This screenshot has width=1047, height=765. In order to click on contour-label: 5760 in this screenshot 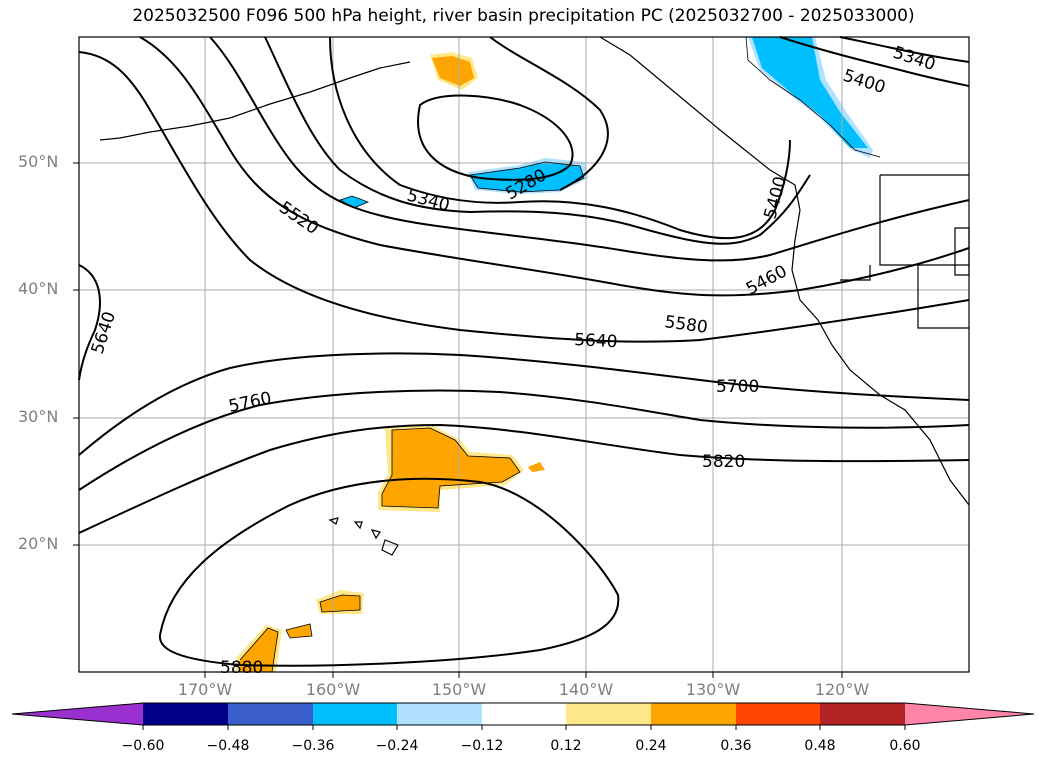, I will do `click(250, 402)`.